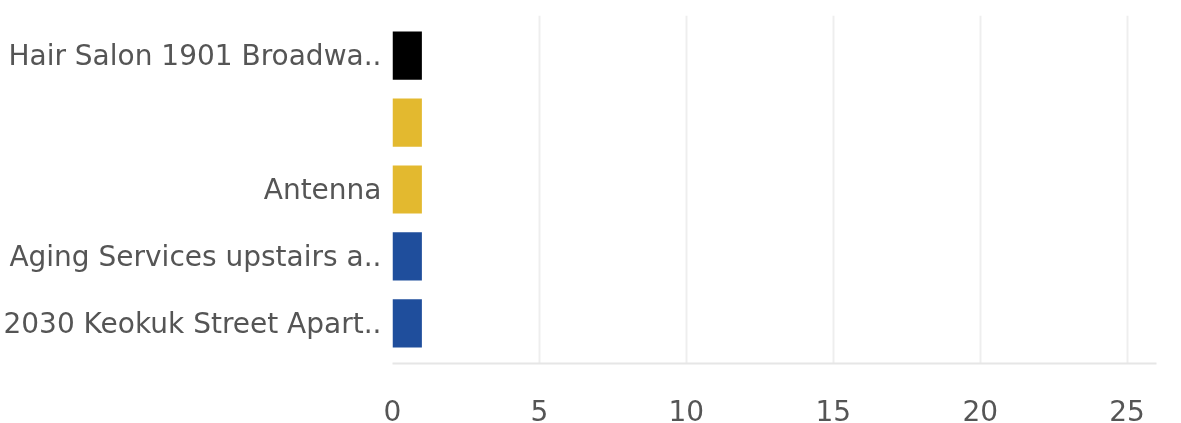  I want to click on y-tick-label: Hair Salon 1901 Broadwa.., so click(195, 56).